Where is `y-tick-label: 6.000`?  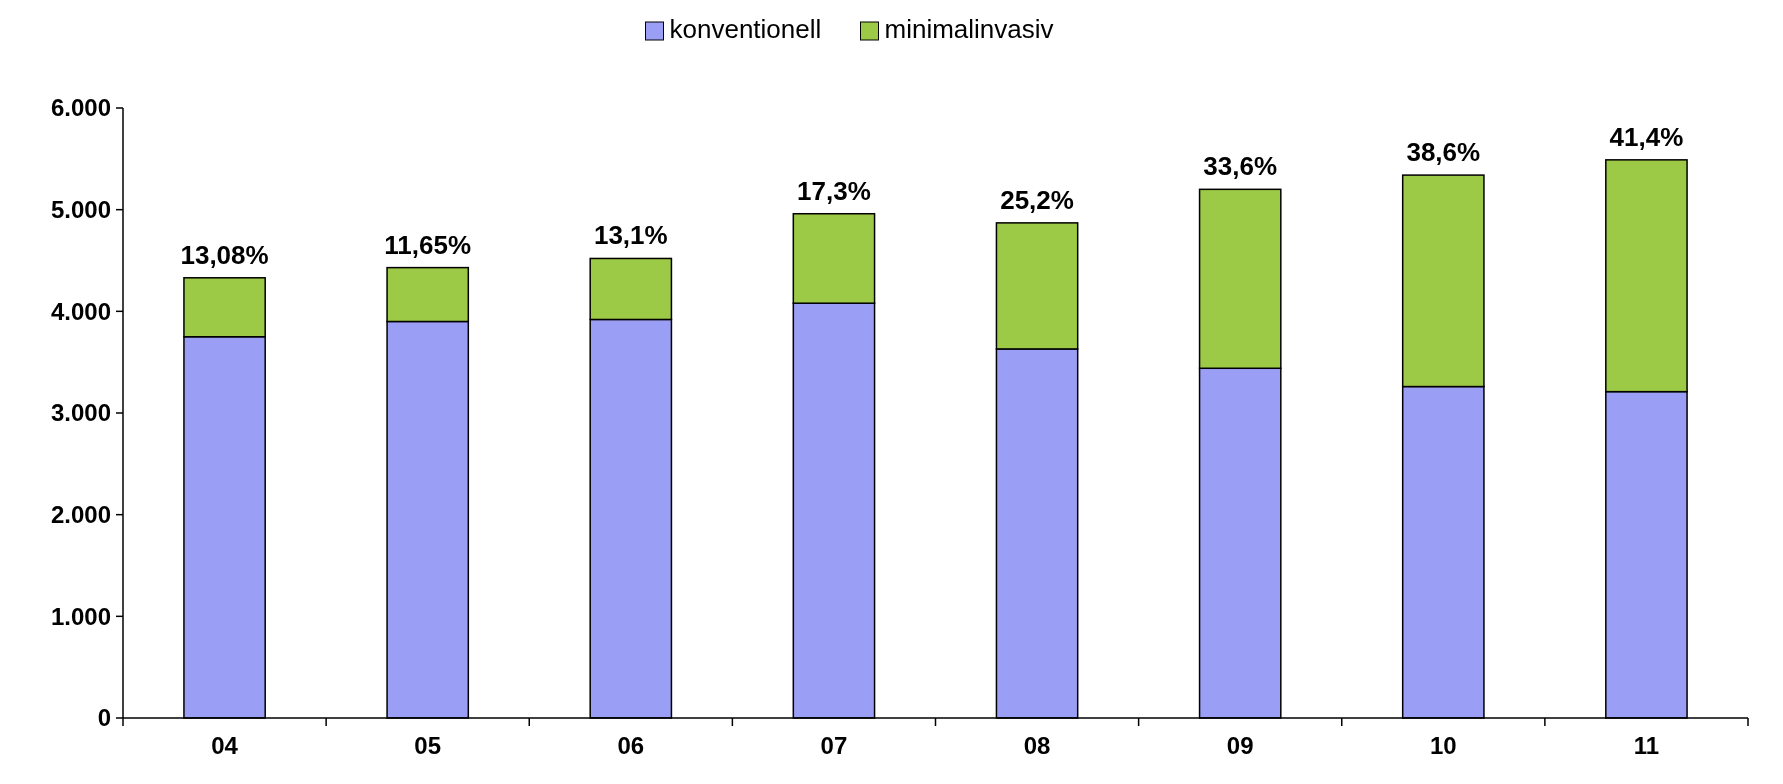 y-tick-label: 6.000 is located at coordinates (80, 108).